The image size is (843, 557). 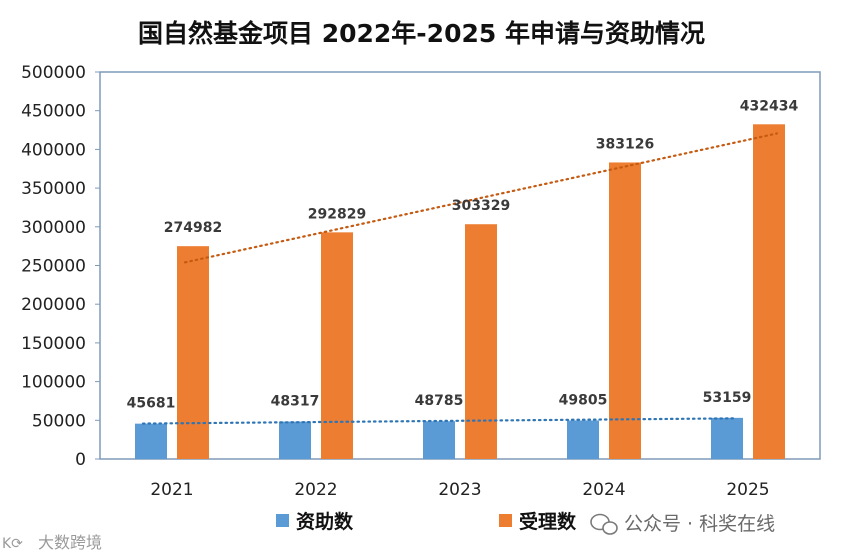 What do you see at coordinates (603, 490) in the screenshot?
I see `x-tick-label: 2024` at bounding box center [603, 490].